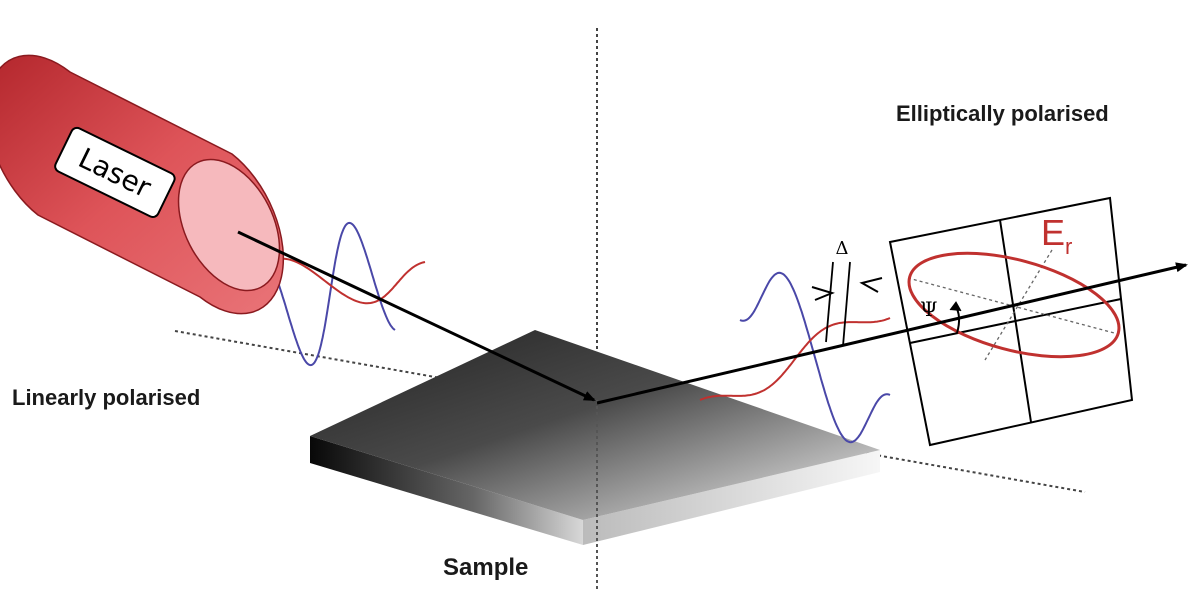  What do you see at coordinates (929, 309) in the screenshot?
I see `psi-symbol: Ψ` at bounding box center [929, 309].